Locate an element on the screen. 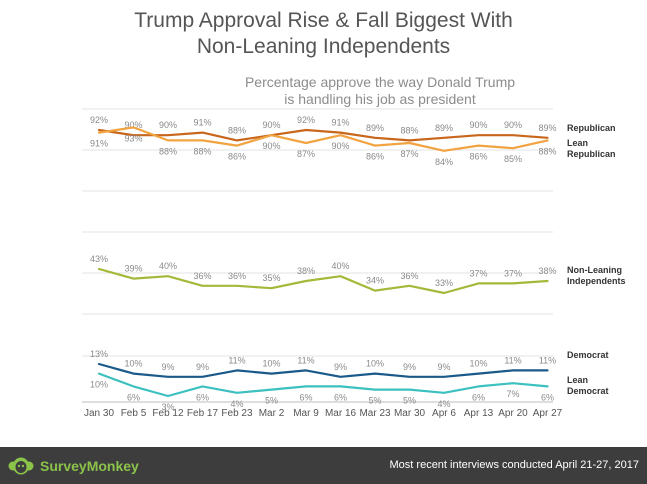  data-label: 13% is located at coordinates (99, 354).